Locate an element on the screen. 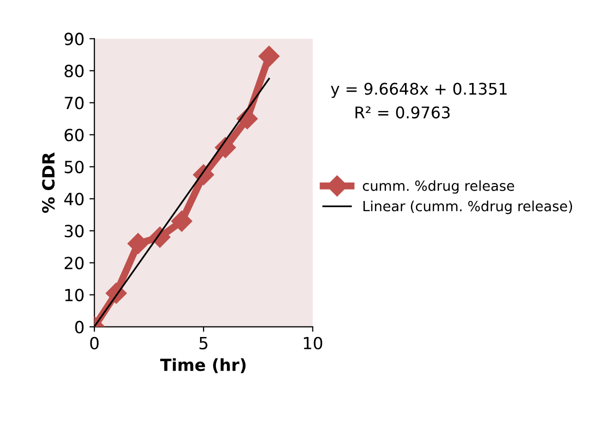 The height and width of the screenshot is (430, 590). y-tick-label: 10 is located at coordinates (74, 295).